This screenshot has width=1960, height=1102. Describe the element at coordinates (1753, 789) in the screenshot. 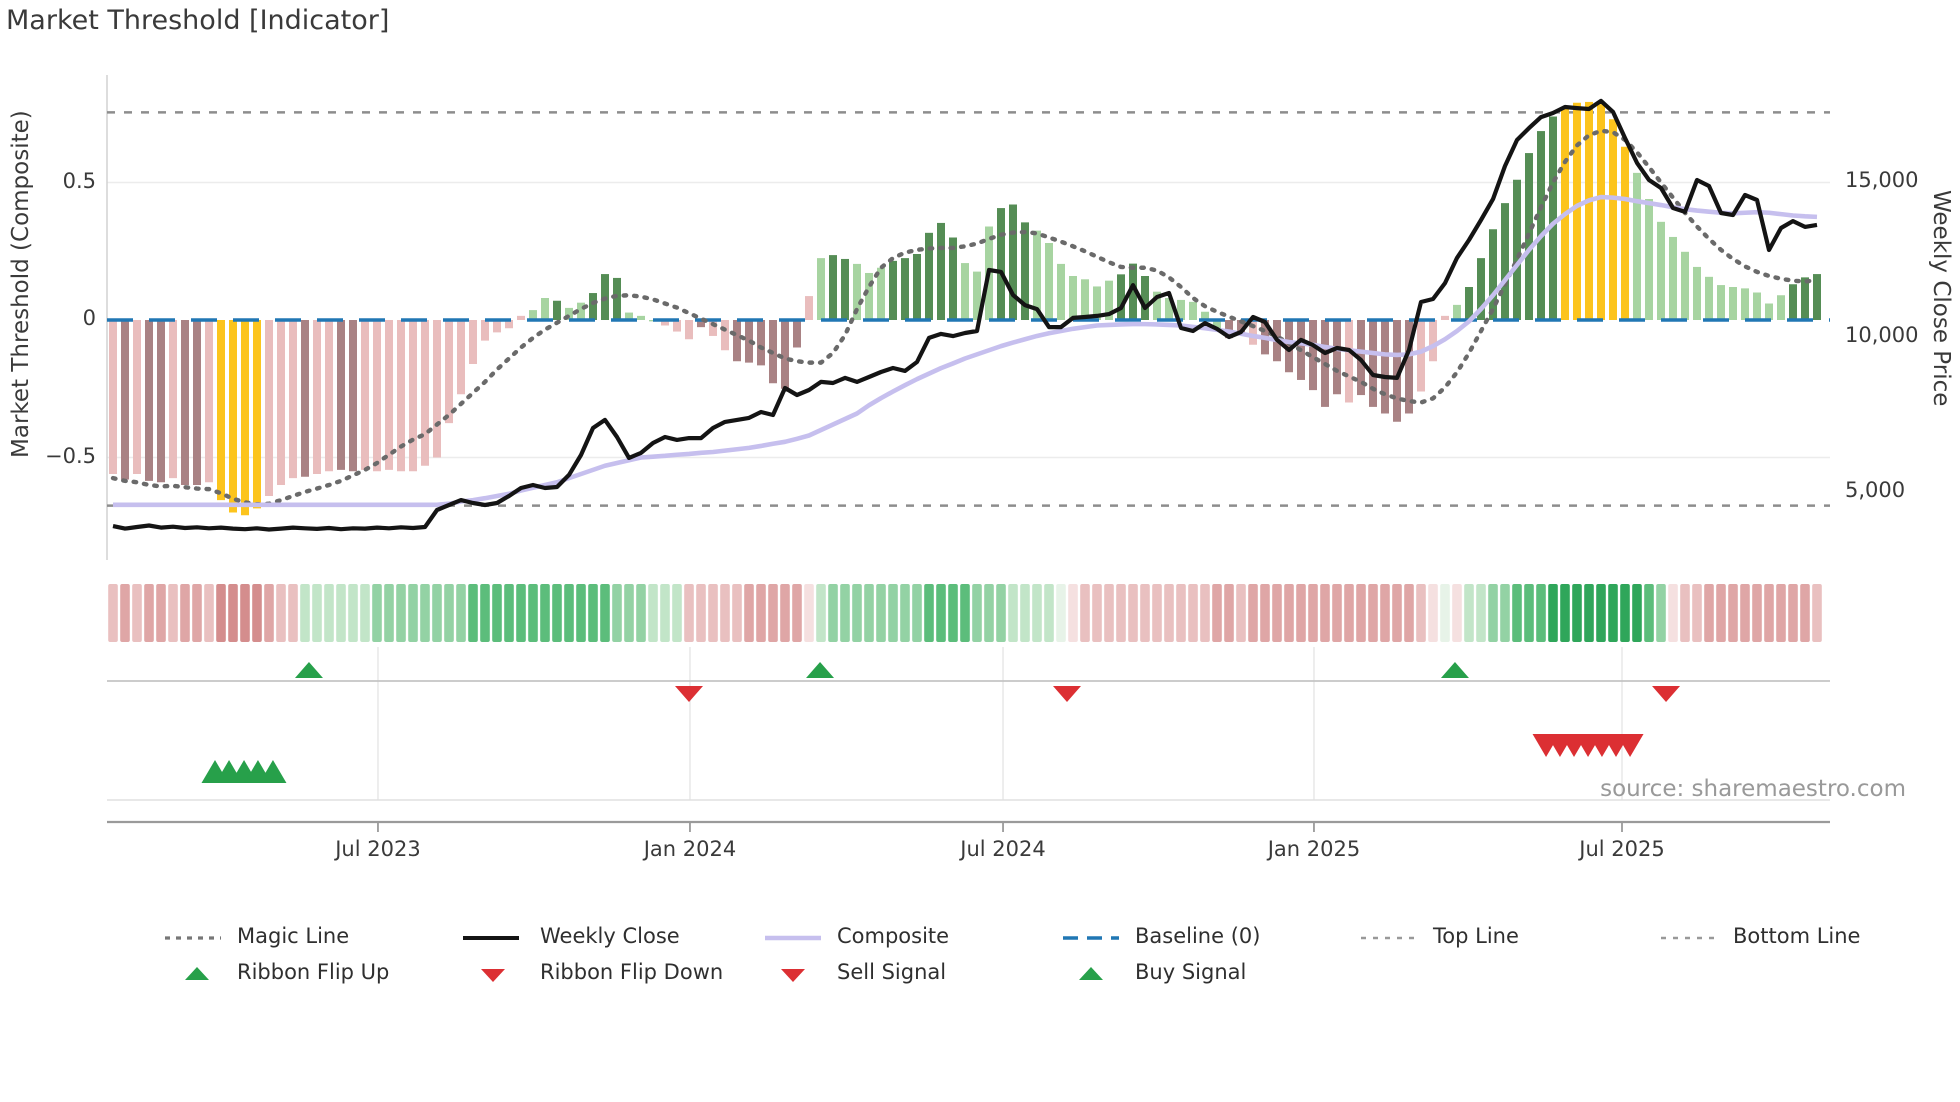

I see `source-note: source: sharemaestro.com` at that location.